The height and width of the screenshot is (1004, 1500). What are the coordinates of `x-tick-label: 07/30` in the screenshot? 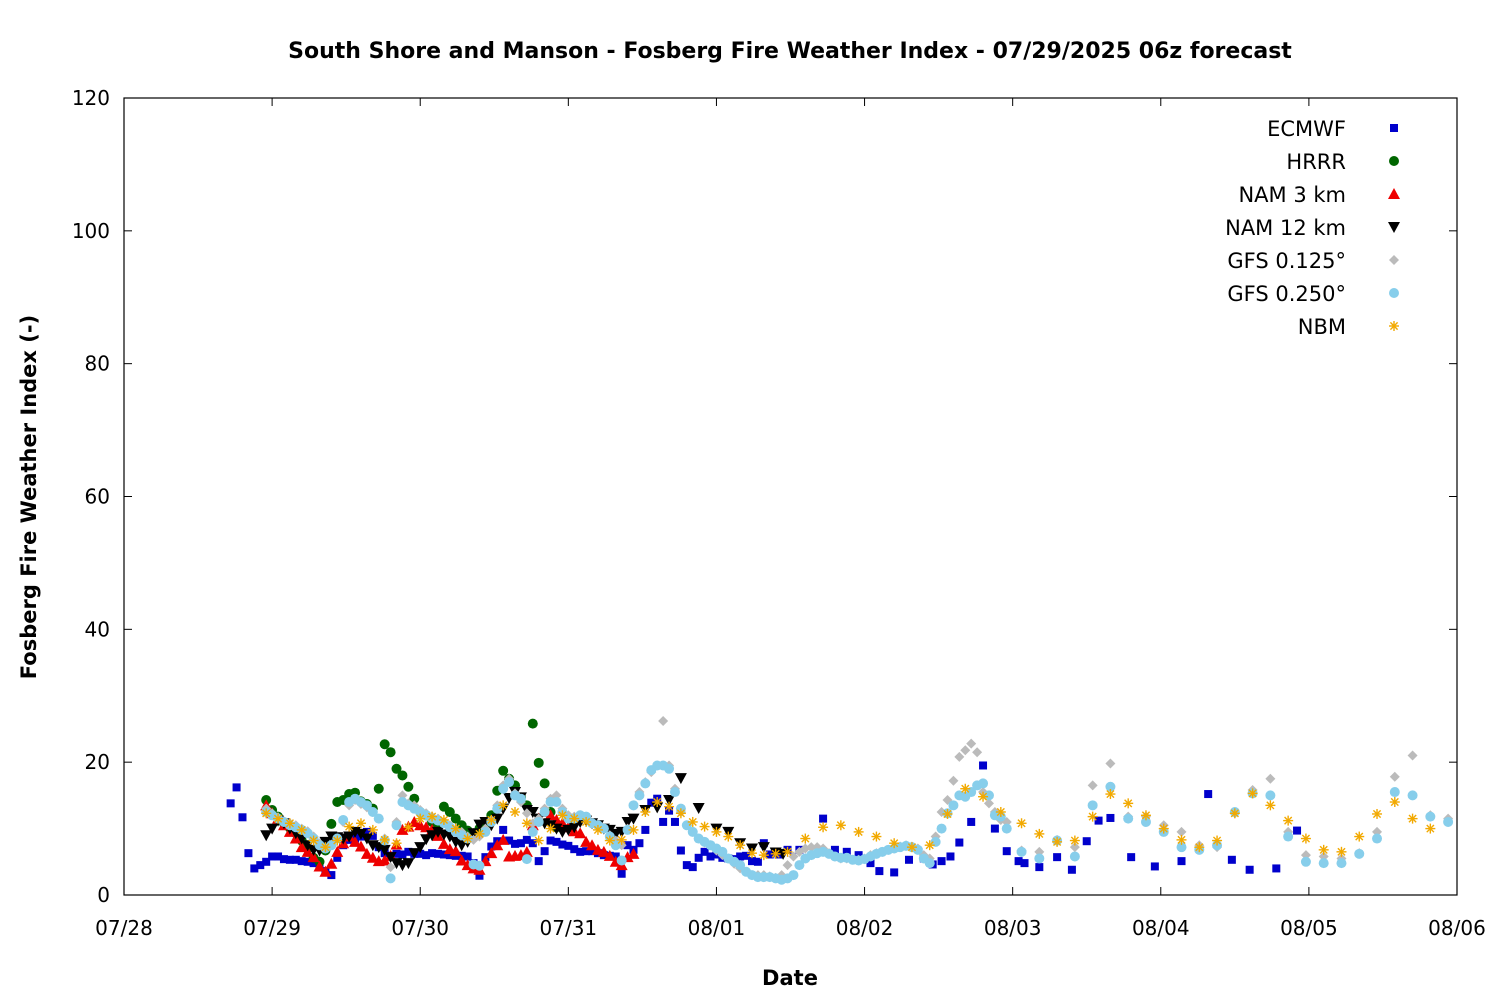 It's located at (420, 928).